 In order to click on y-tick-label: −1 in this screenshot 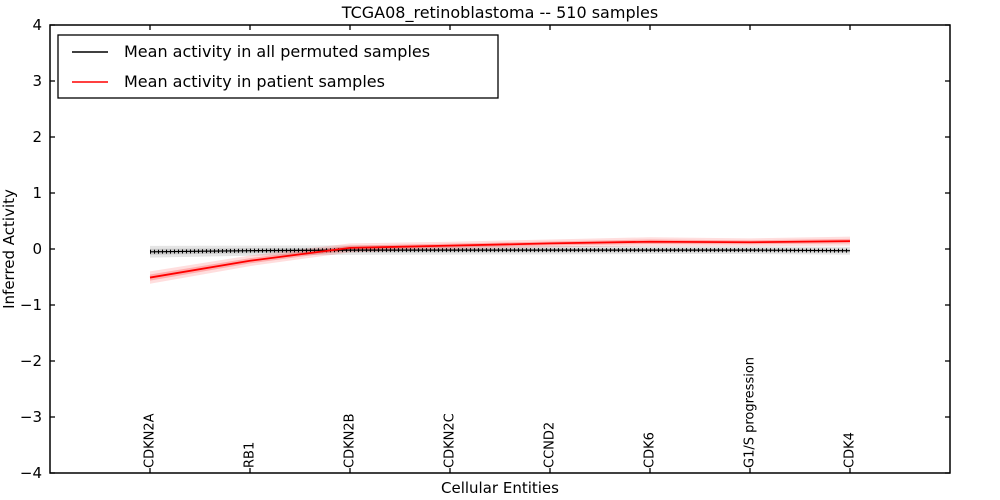, I will do `click(31, 305)`.